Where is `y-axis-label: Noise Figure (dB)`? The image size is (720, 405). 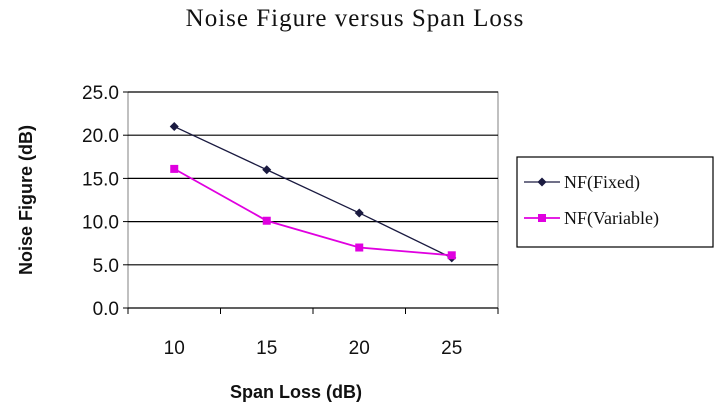 y-axis-label: Noise Figure (dB) is located at coordinates (26, 200).